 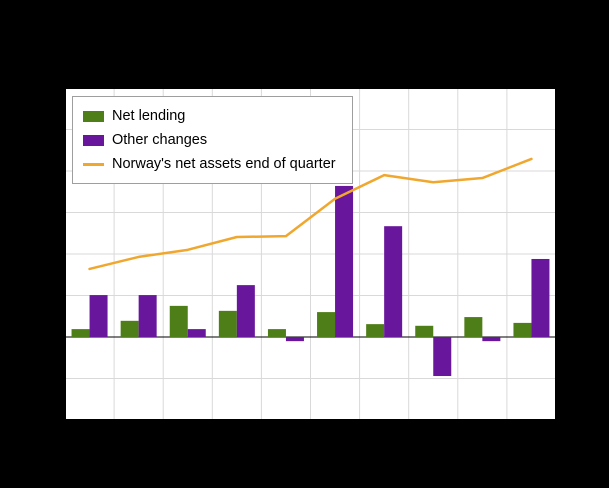 I want to click on legend-label-other-changes: Other changes, so click(x=160, y=140).